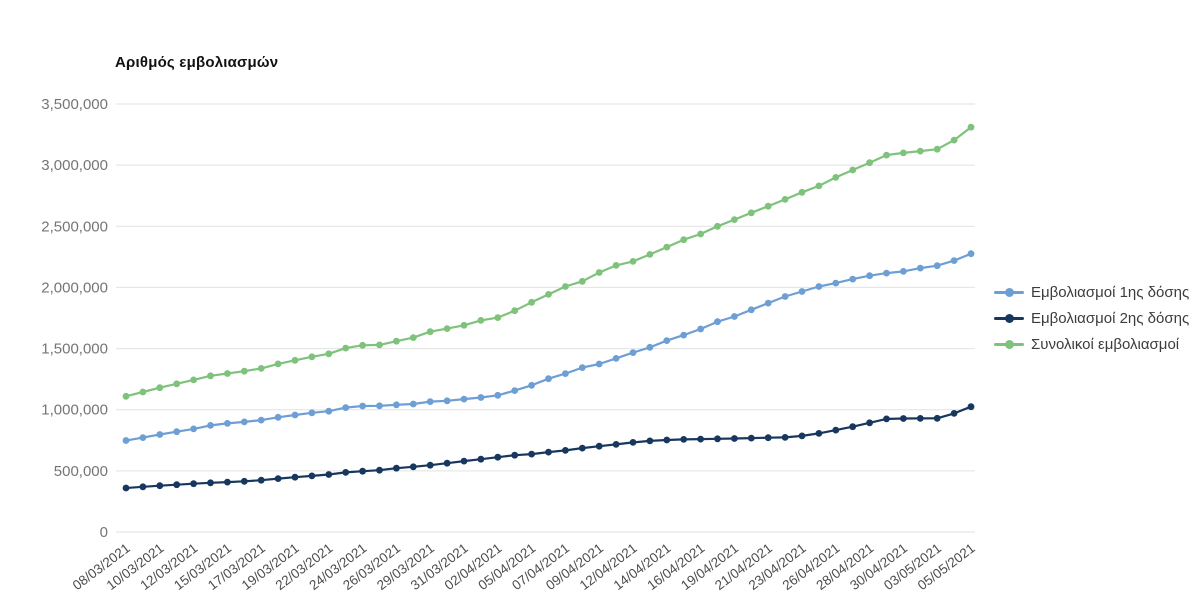 The image size is (1200, 608). What do you see at coordinates (74, 287) in the screenshot?
I see `y-axis-tick-label: 2,000,000` at bounding box center [74, 287].